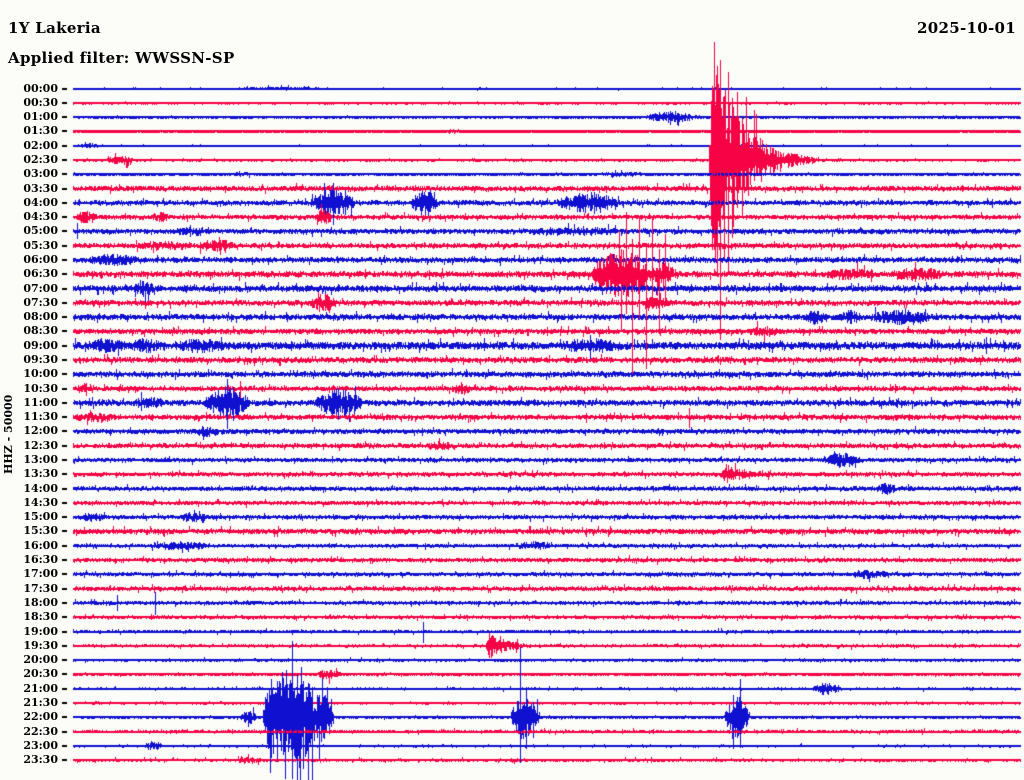 The width and height of the screenshot is (1024, 780). I want to click on time-label: 09:00, so click(40, 345).